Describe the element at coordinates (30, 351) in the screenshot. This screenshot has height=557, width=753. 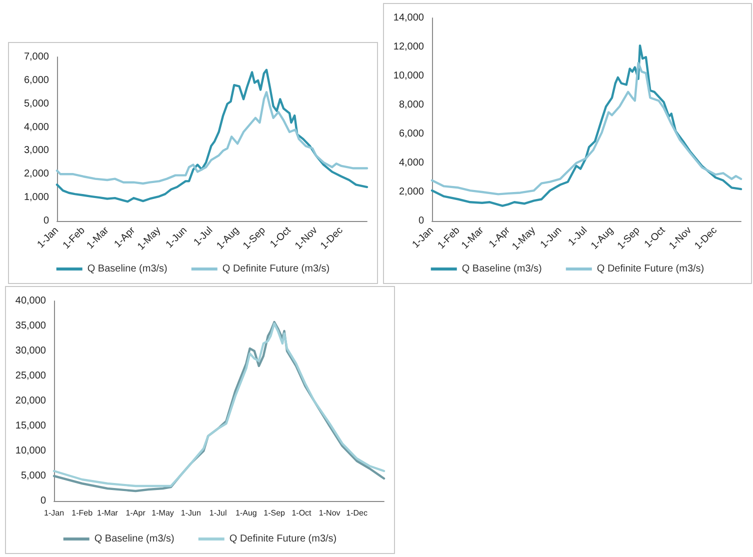
I see `y-tick-label: 30,000` at that location.